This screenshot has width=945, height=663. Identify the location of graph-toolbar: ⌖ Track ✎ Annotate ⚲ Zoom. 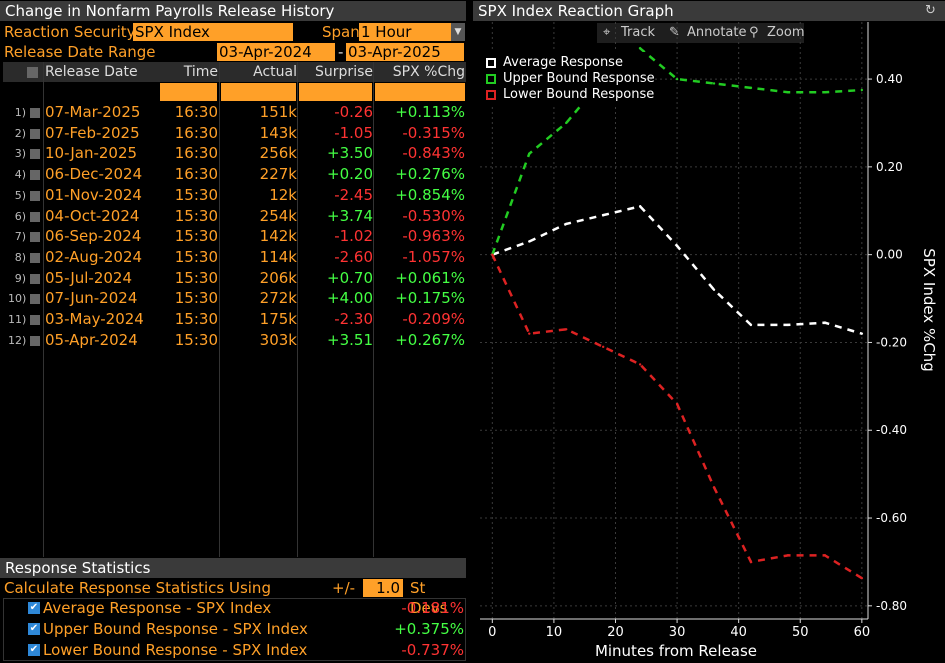
(700, 33).